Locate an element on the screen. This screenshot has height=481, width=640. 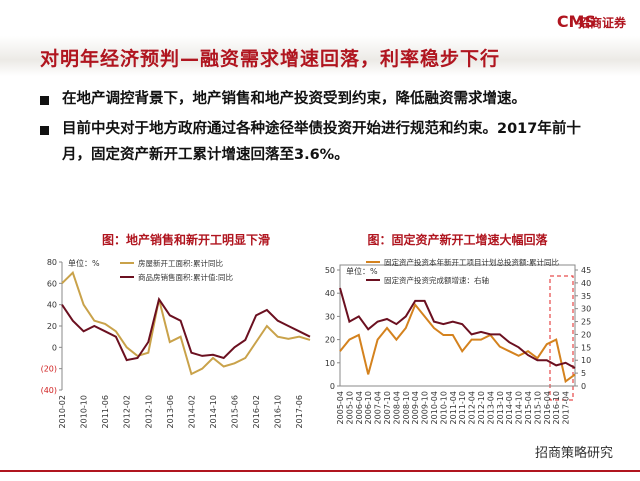
x-tick-label: 2015-10 is located at coordinates (537, 407).